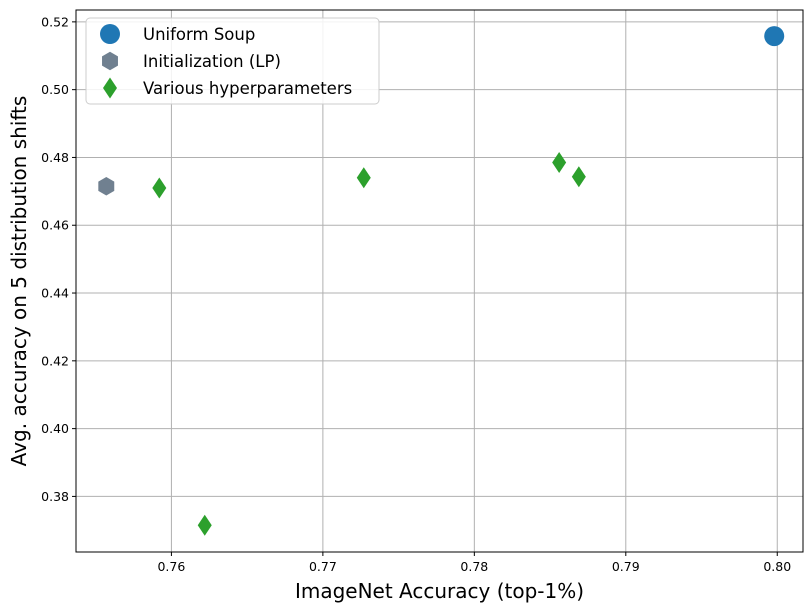 This screenshot has width=811, height=611. I want to click on legend-entry-label: Initialization (LP), so click(212, 61).